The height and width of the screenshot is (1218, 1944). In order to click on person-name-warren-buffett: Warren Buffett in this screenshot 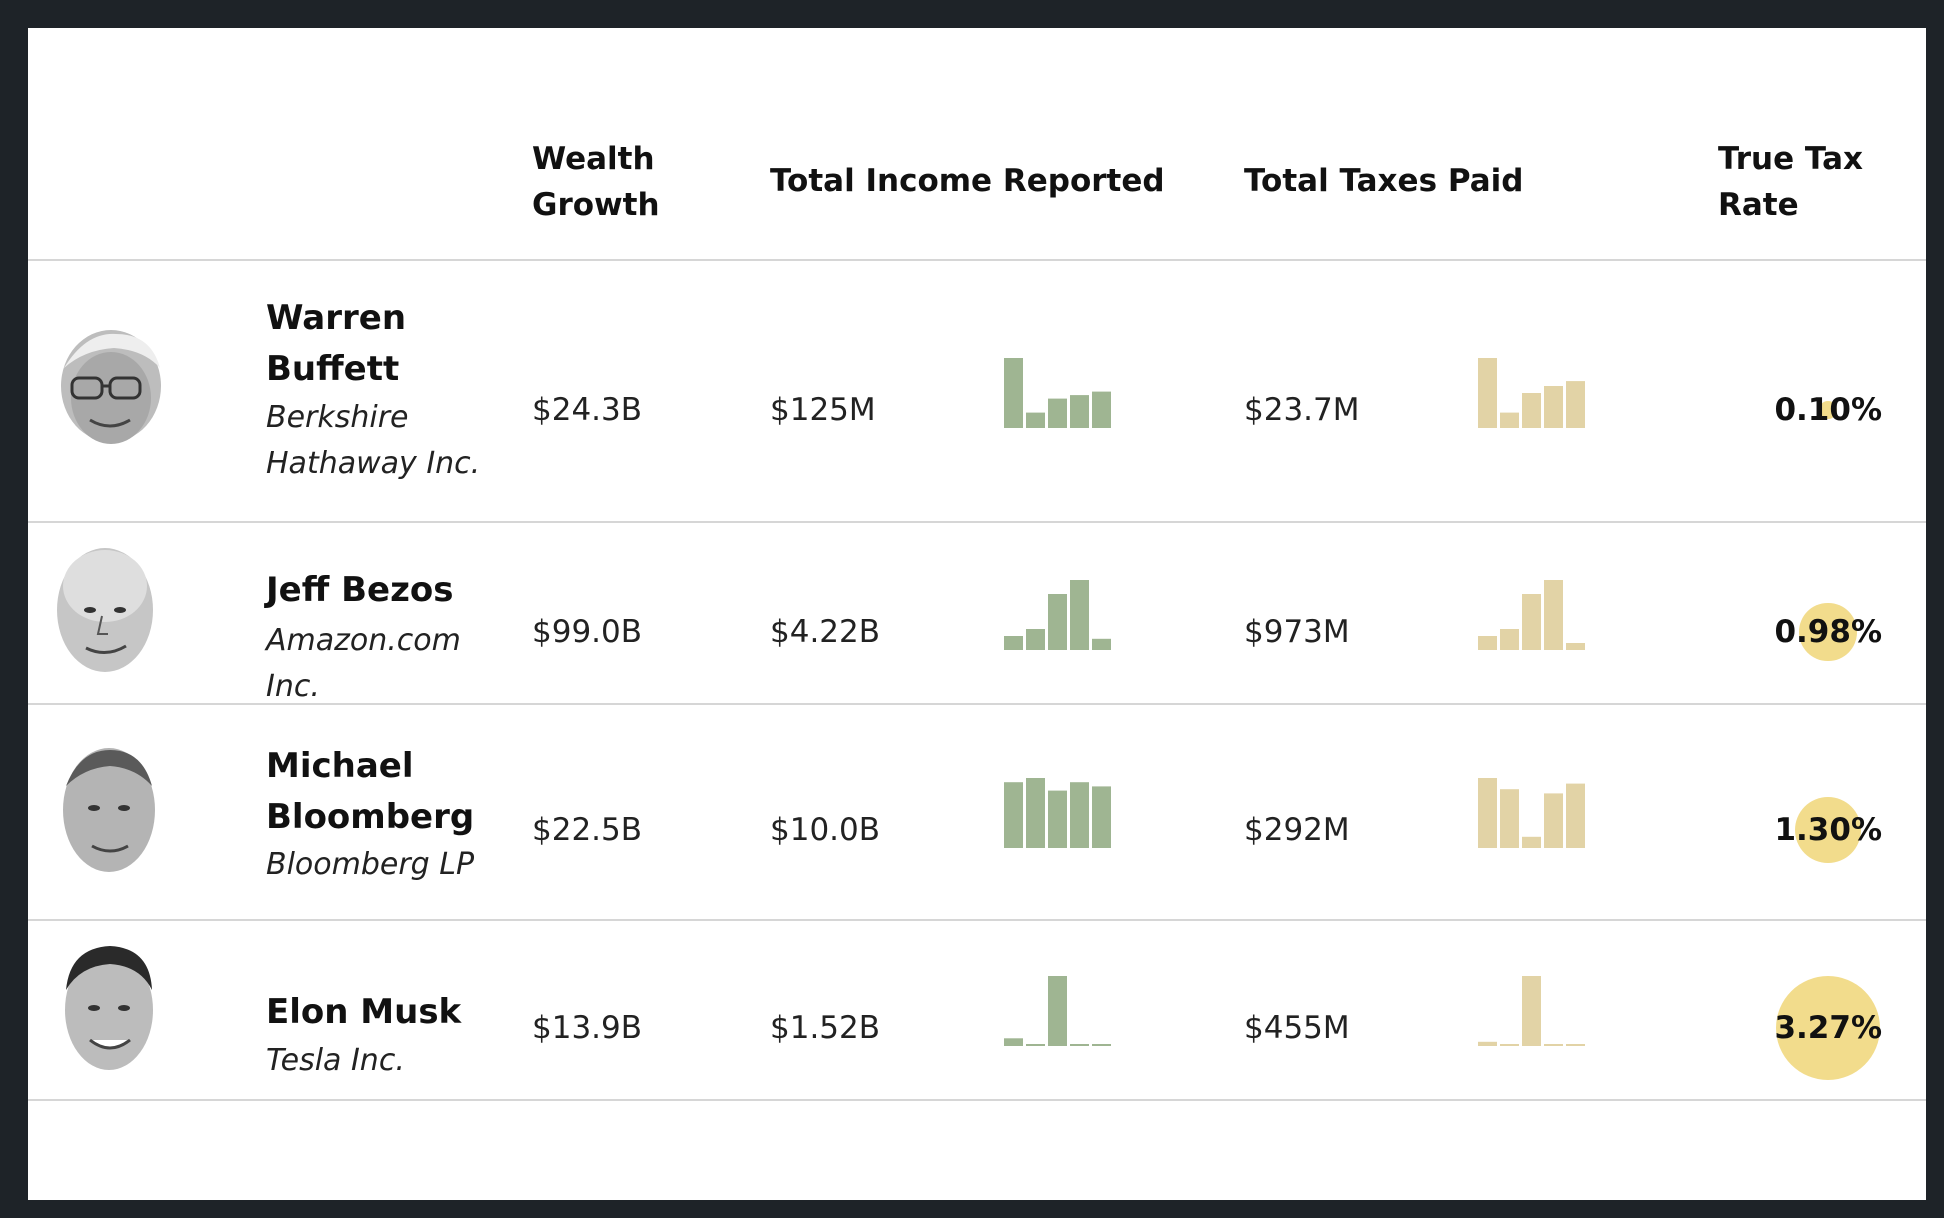, I will do `click(336, 343)`.